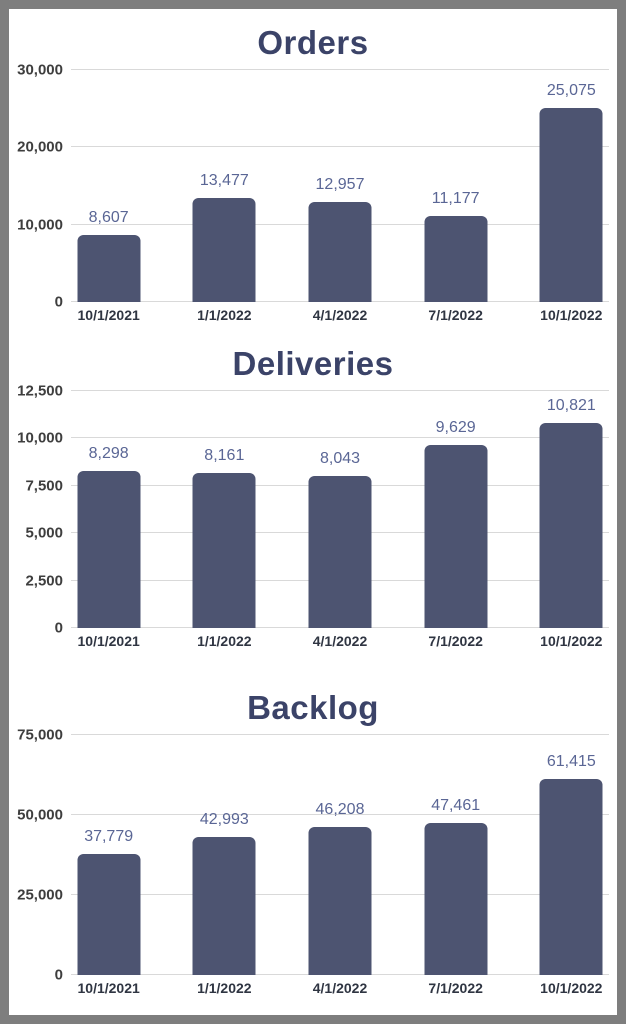  I want to click on bar-value-label: 11,177, so click(455, 198).